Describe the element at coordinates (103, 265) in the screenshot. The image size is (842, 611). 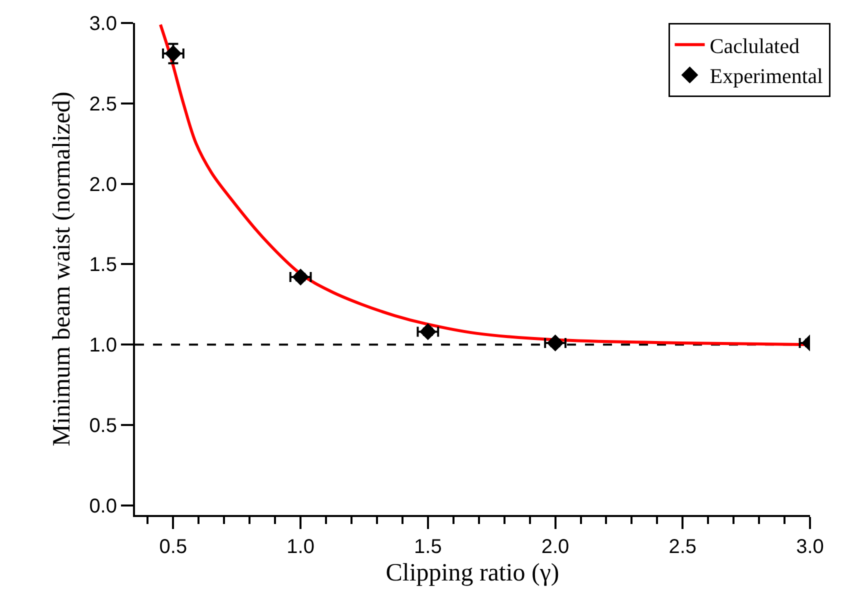
I see `y-tick-label: 1.5` at that location.